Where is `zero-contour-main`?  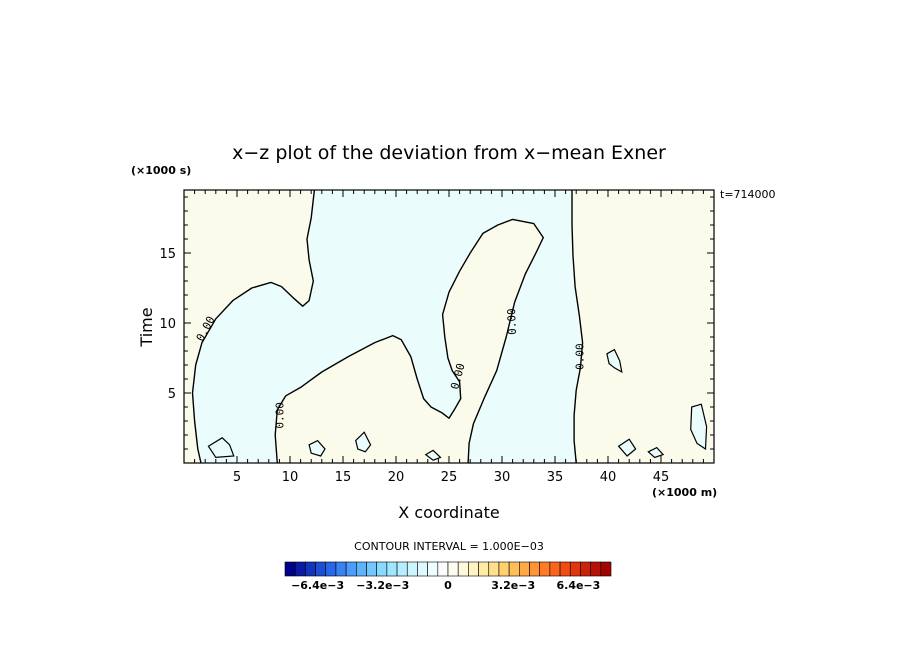 zero-contour-main is located at coordinates (253, 326).